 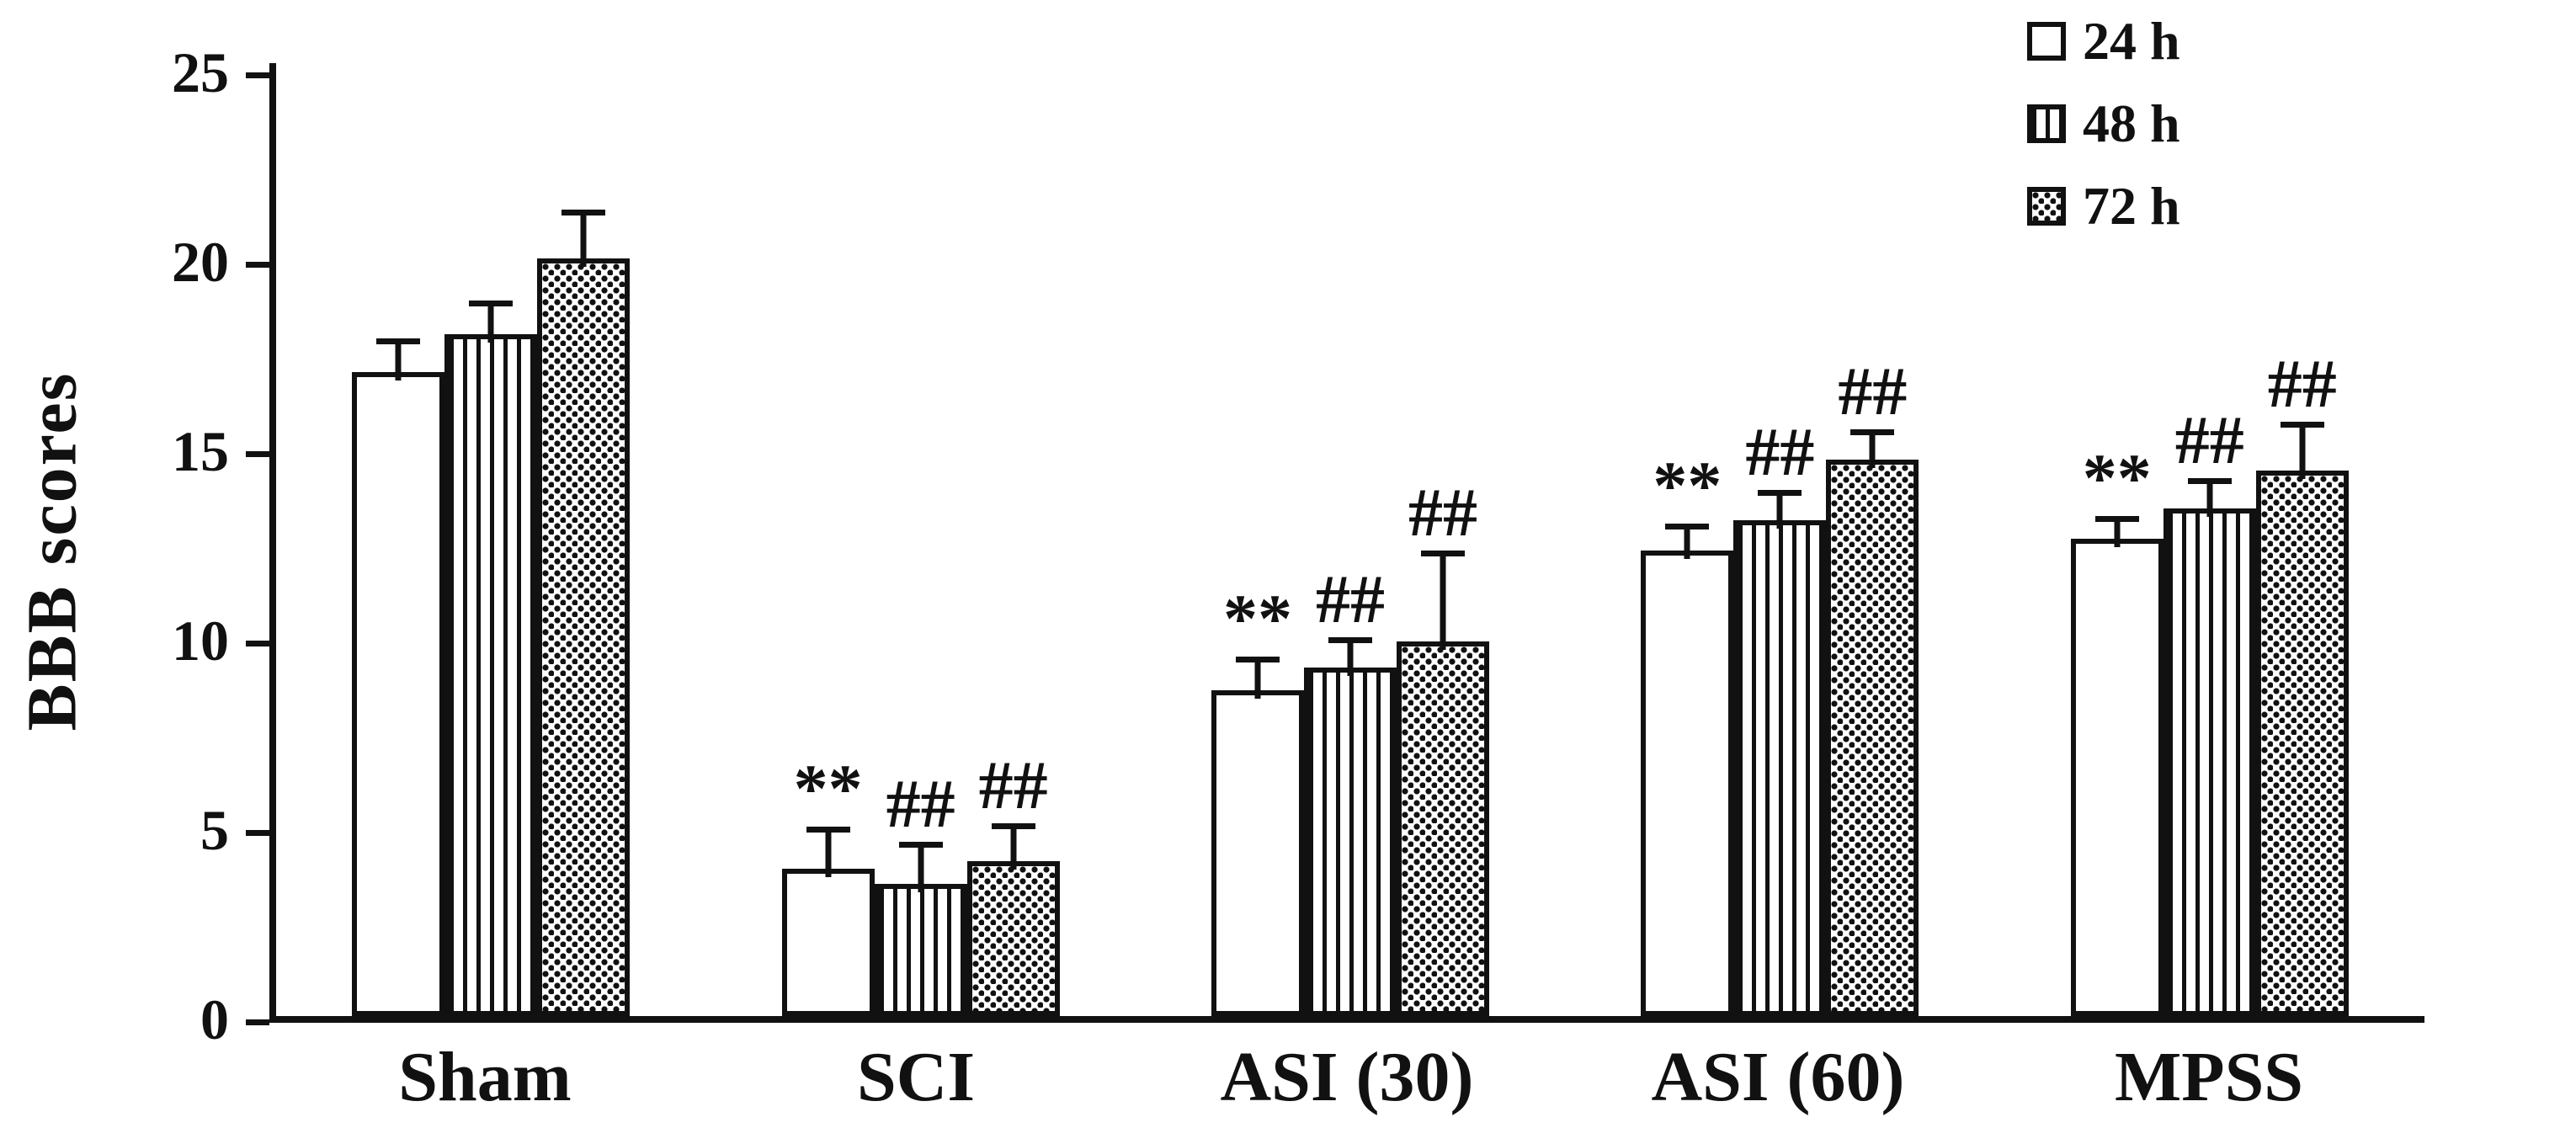 I want to click on significance-marker-mpss-72-h: ##, so click(x=2302, y=383).